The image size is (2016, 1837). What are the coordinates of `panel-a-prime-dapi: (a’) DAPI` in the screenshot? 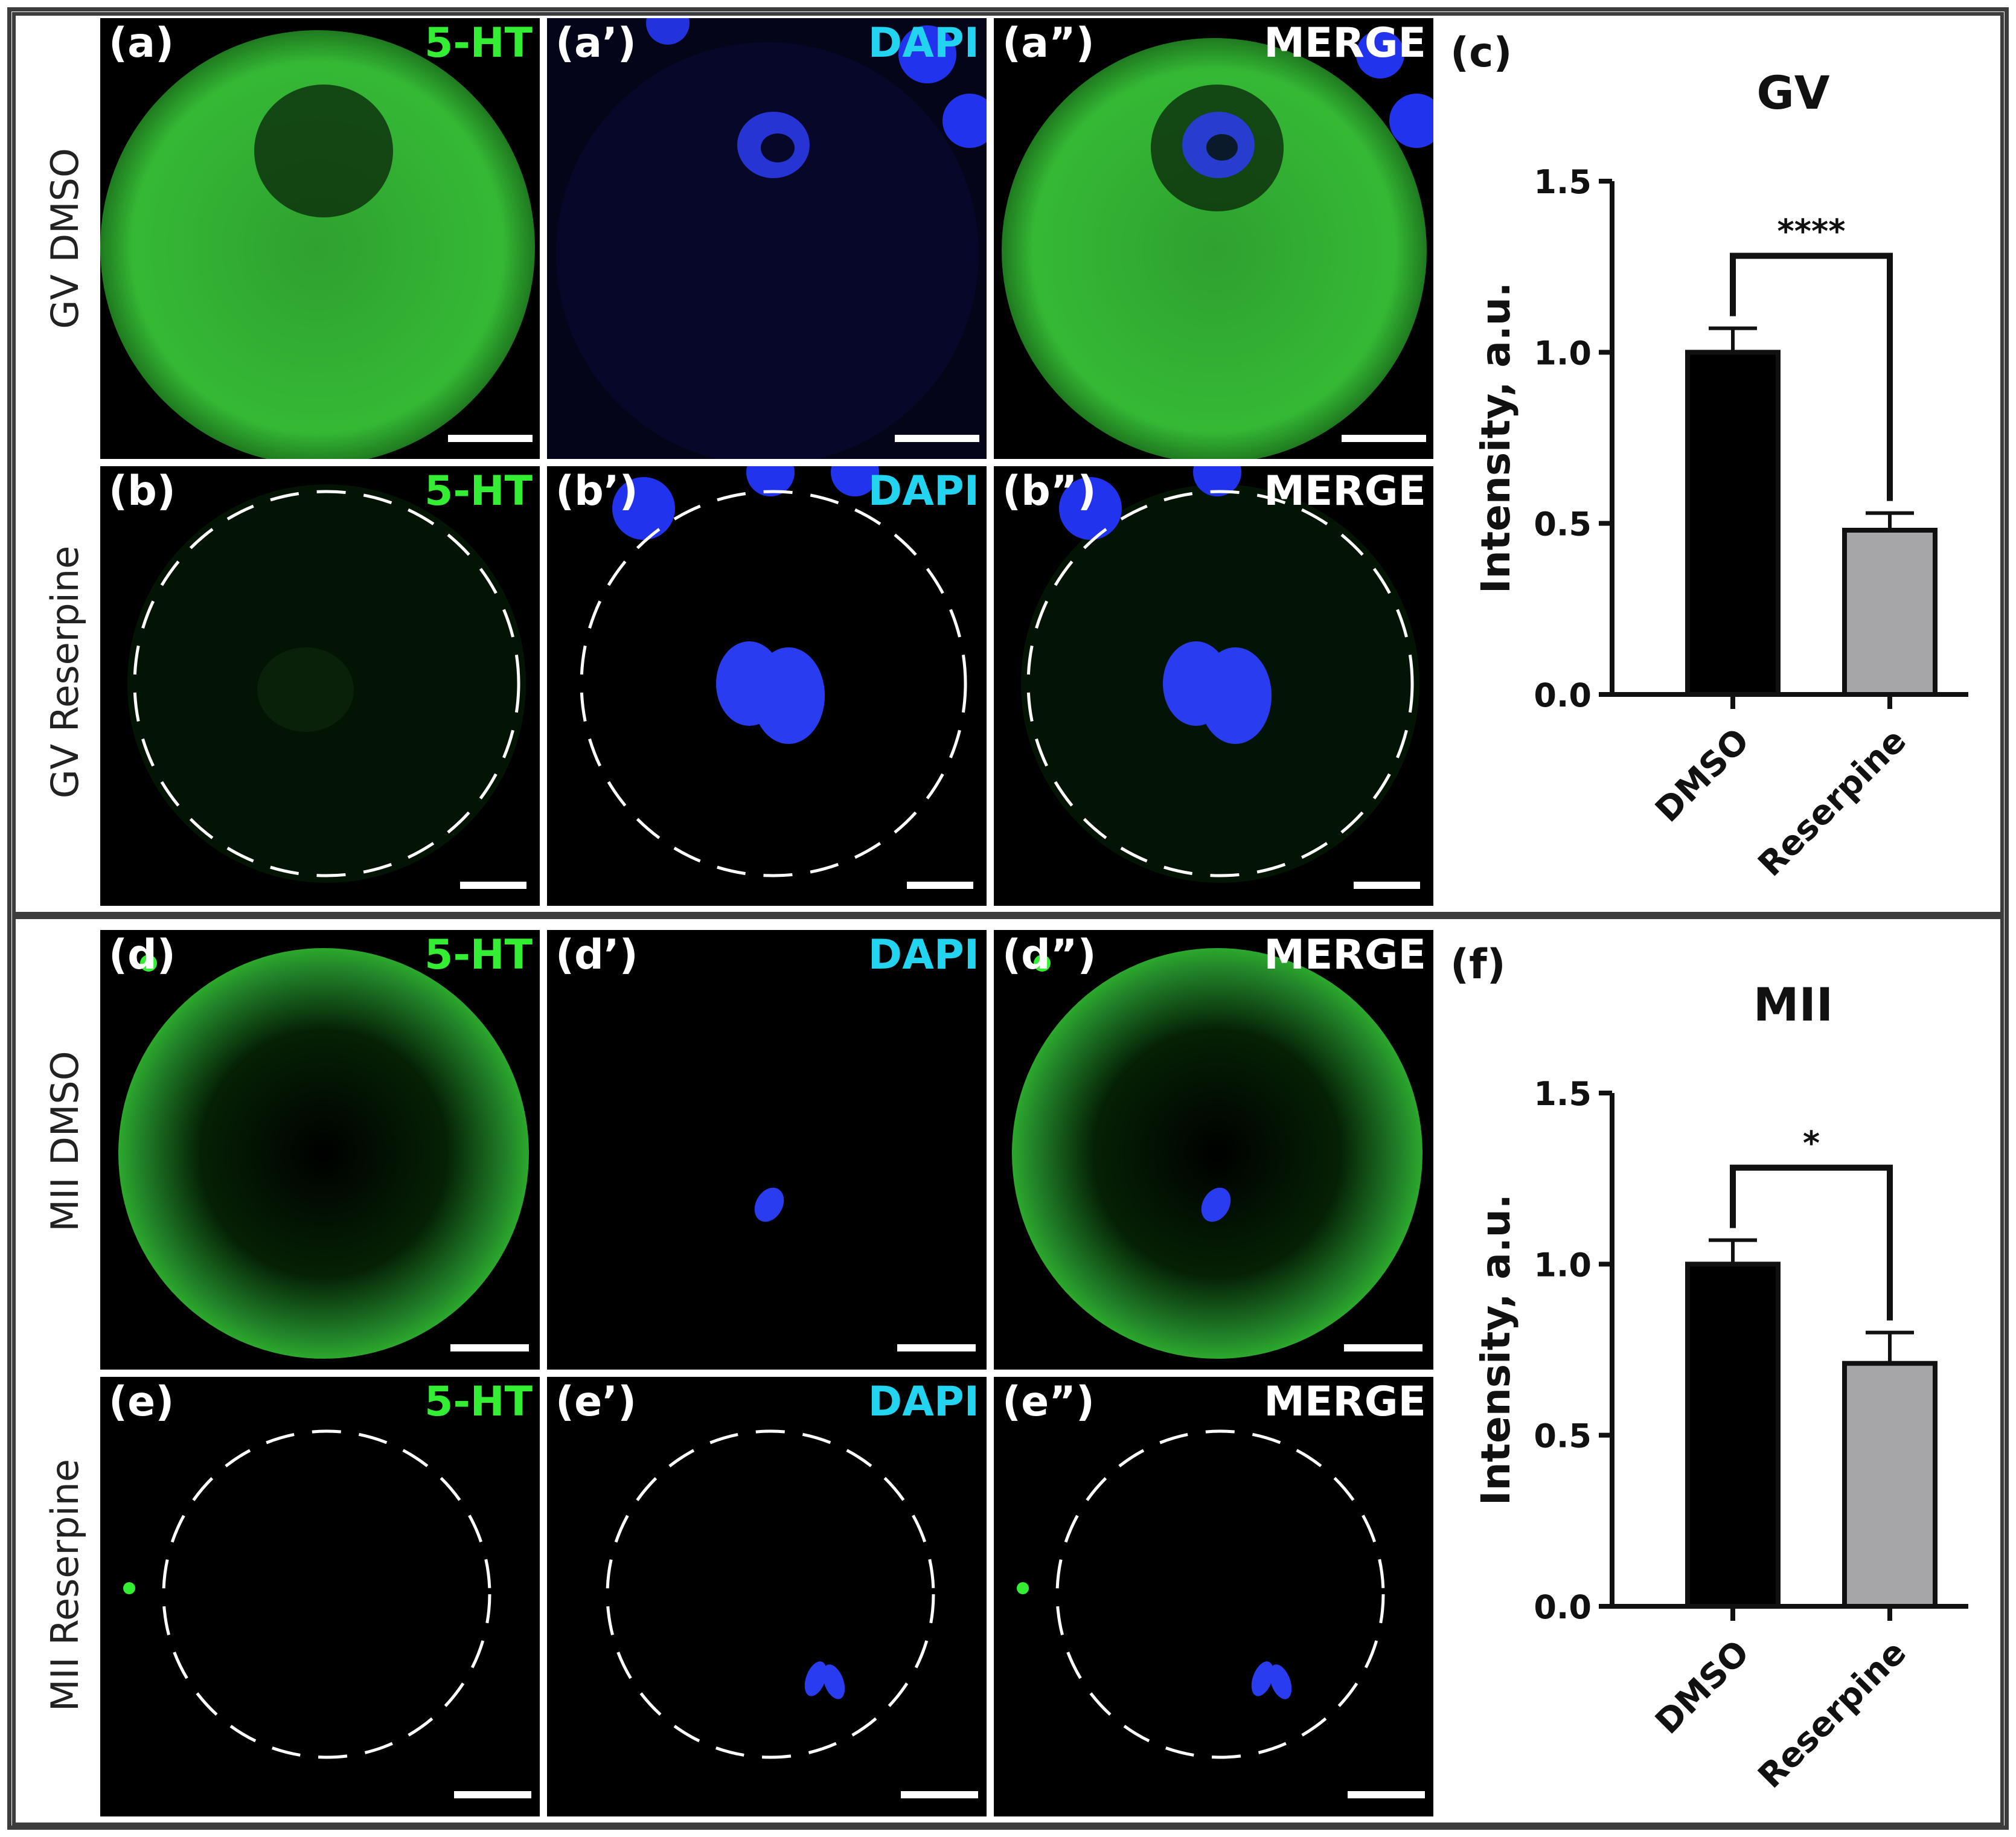 It's located at (767, 238).